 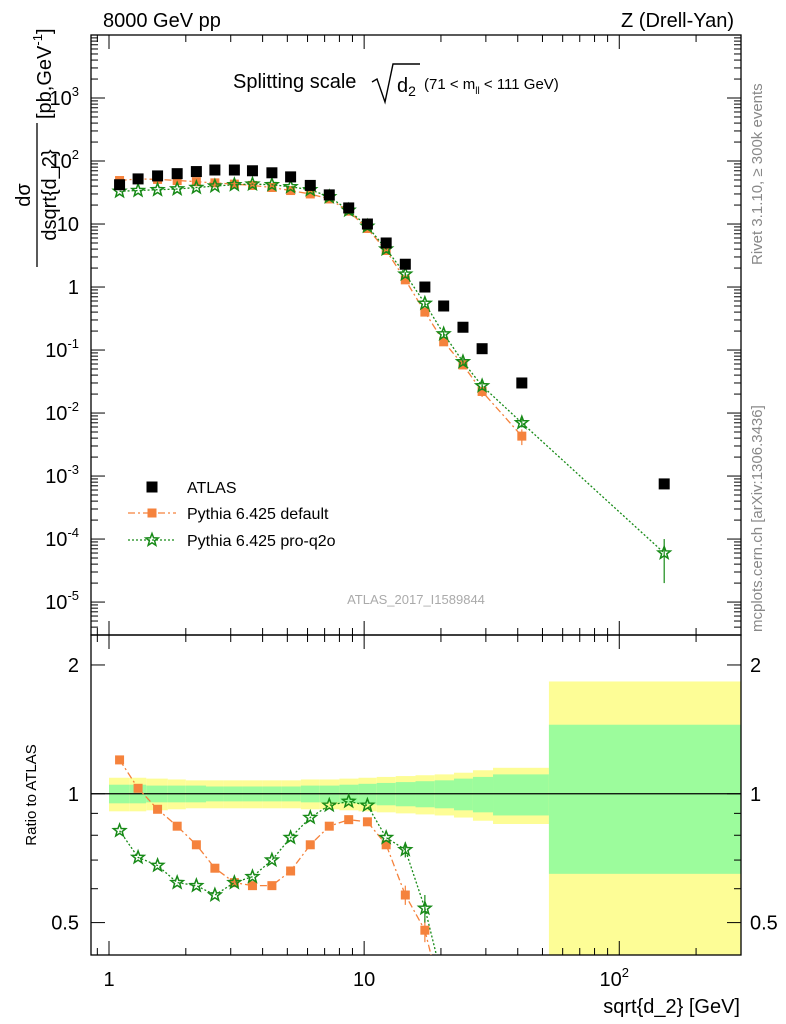 I want to click on y-axis-label: dσ dsqrt{d_2} [pb,GeV-1], so click(x=37, y=147).